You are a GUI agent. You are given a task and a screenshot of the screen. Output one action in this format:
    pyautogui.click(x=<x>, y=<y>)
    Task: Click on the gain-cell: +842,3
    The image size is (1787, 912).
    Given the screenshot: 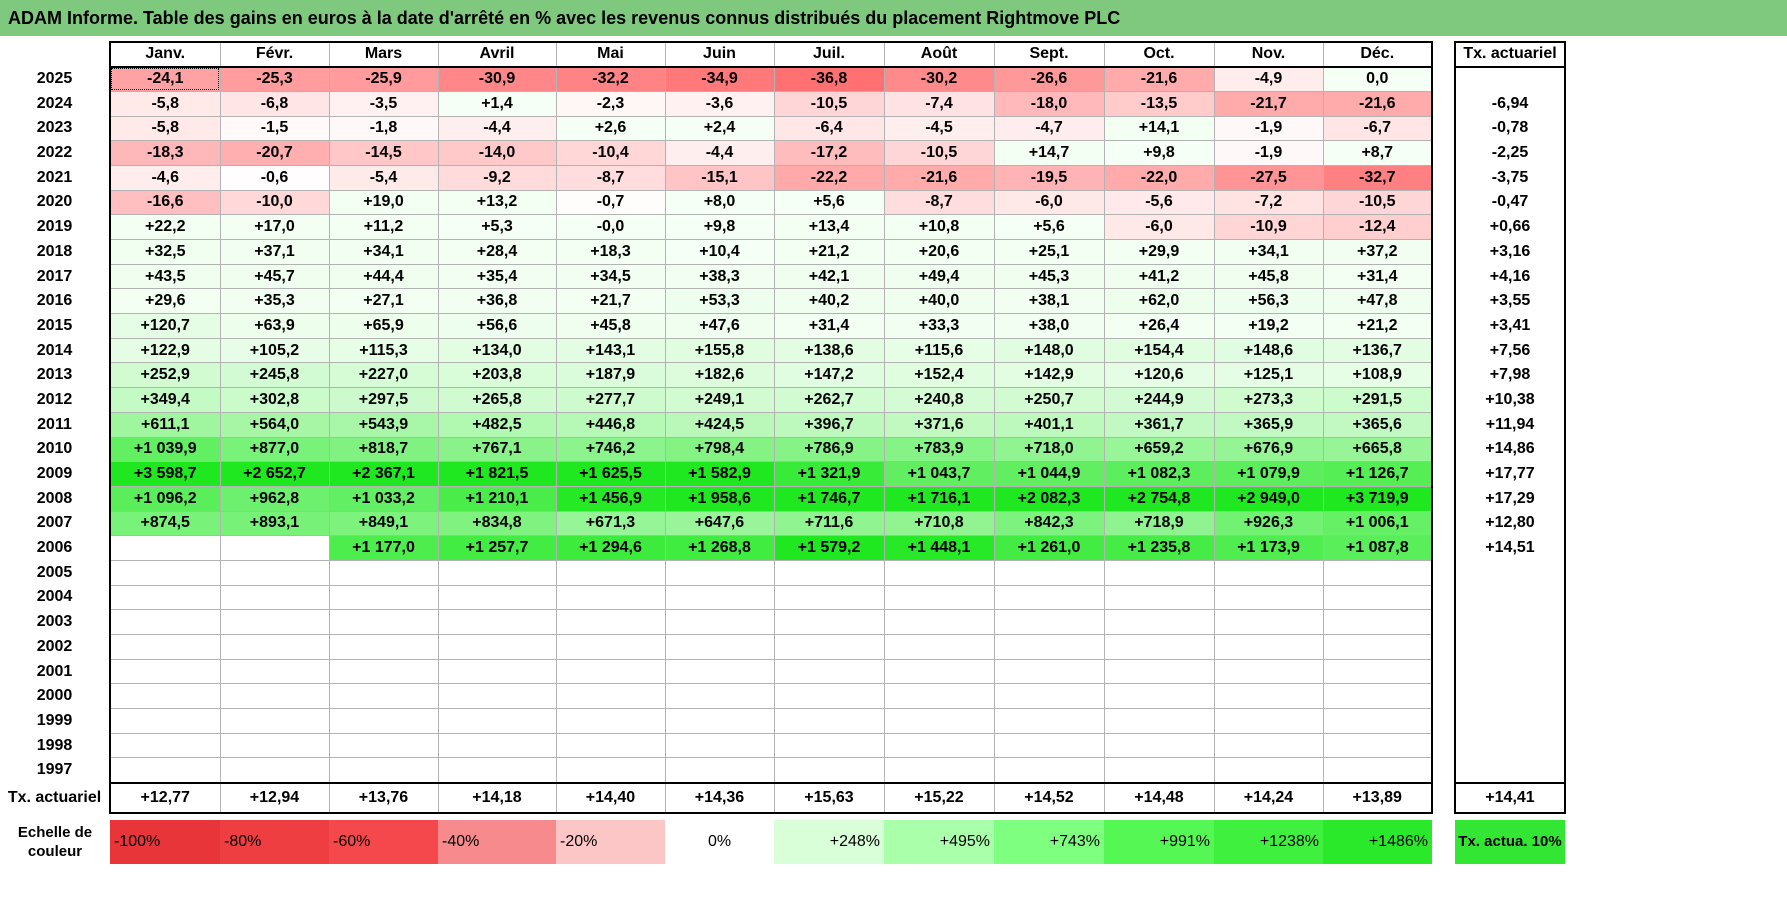 What is the action you would take?
    pyautogui.click(x=1049, y=523)
    